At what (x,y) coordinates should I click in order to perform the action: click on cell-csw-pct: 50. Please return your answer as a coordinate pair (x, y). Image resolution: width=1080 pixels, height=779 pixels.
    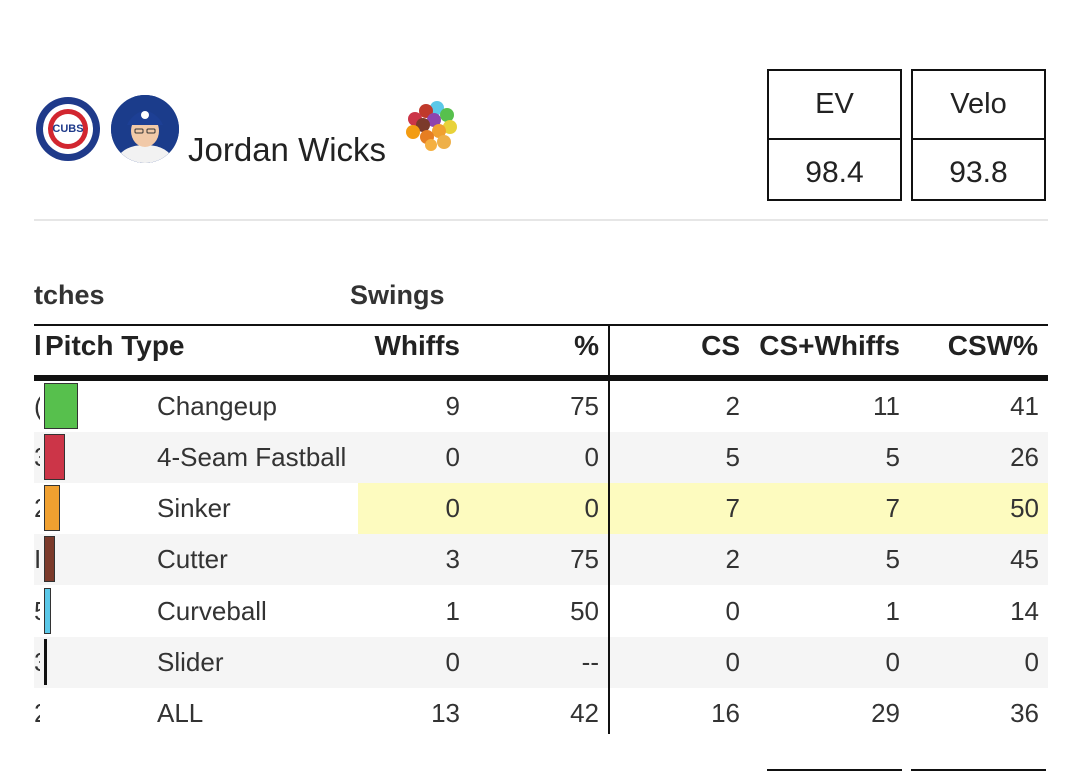
    Looking at the image, I should click on (1024, 508).